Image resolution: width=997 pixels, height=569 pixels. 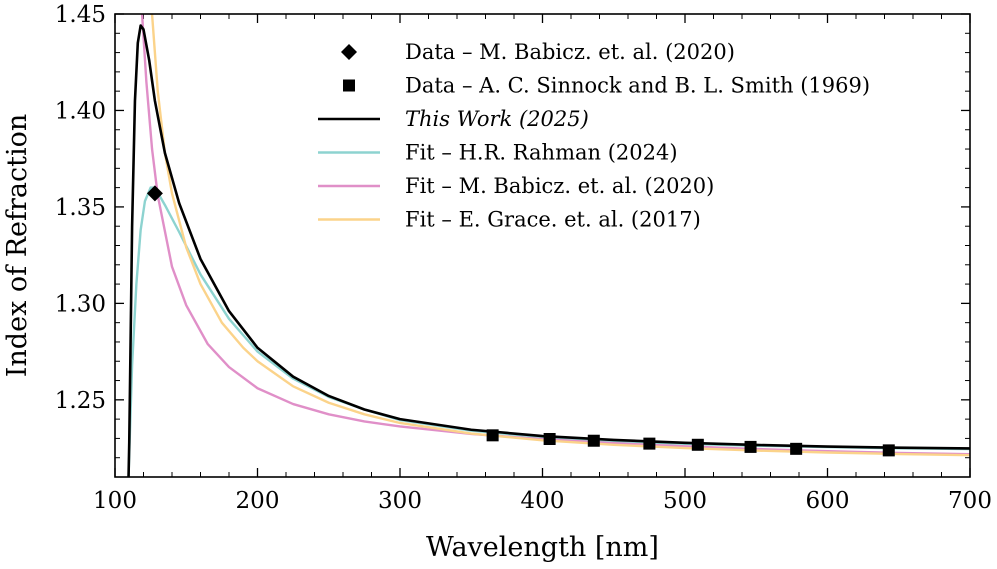 I want to click on y-axis-title: Index of Refraction, so click(x=17, y=246).